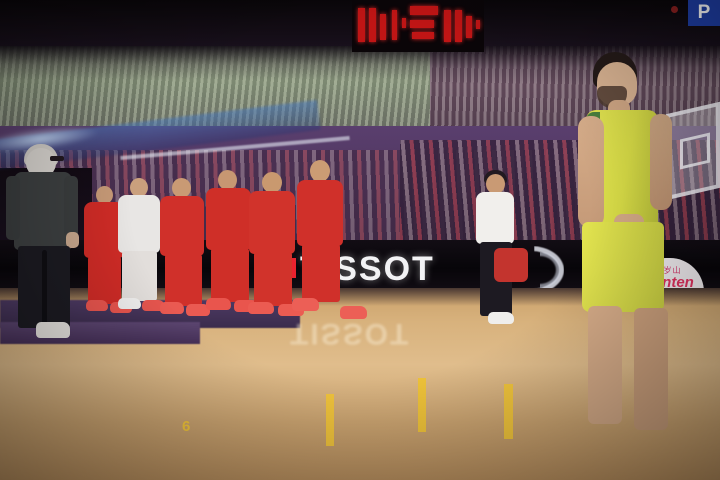 The image size is (720, 480). Describe the element at coordinates (53, 330) in the screenshot. I see `coach-shoe` at that location.